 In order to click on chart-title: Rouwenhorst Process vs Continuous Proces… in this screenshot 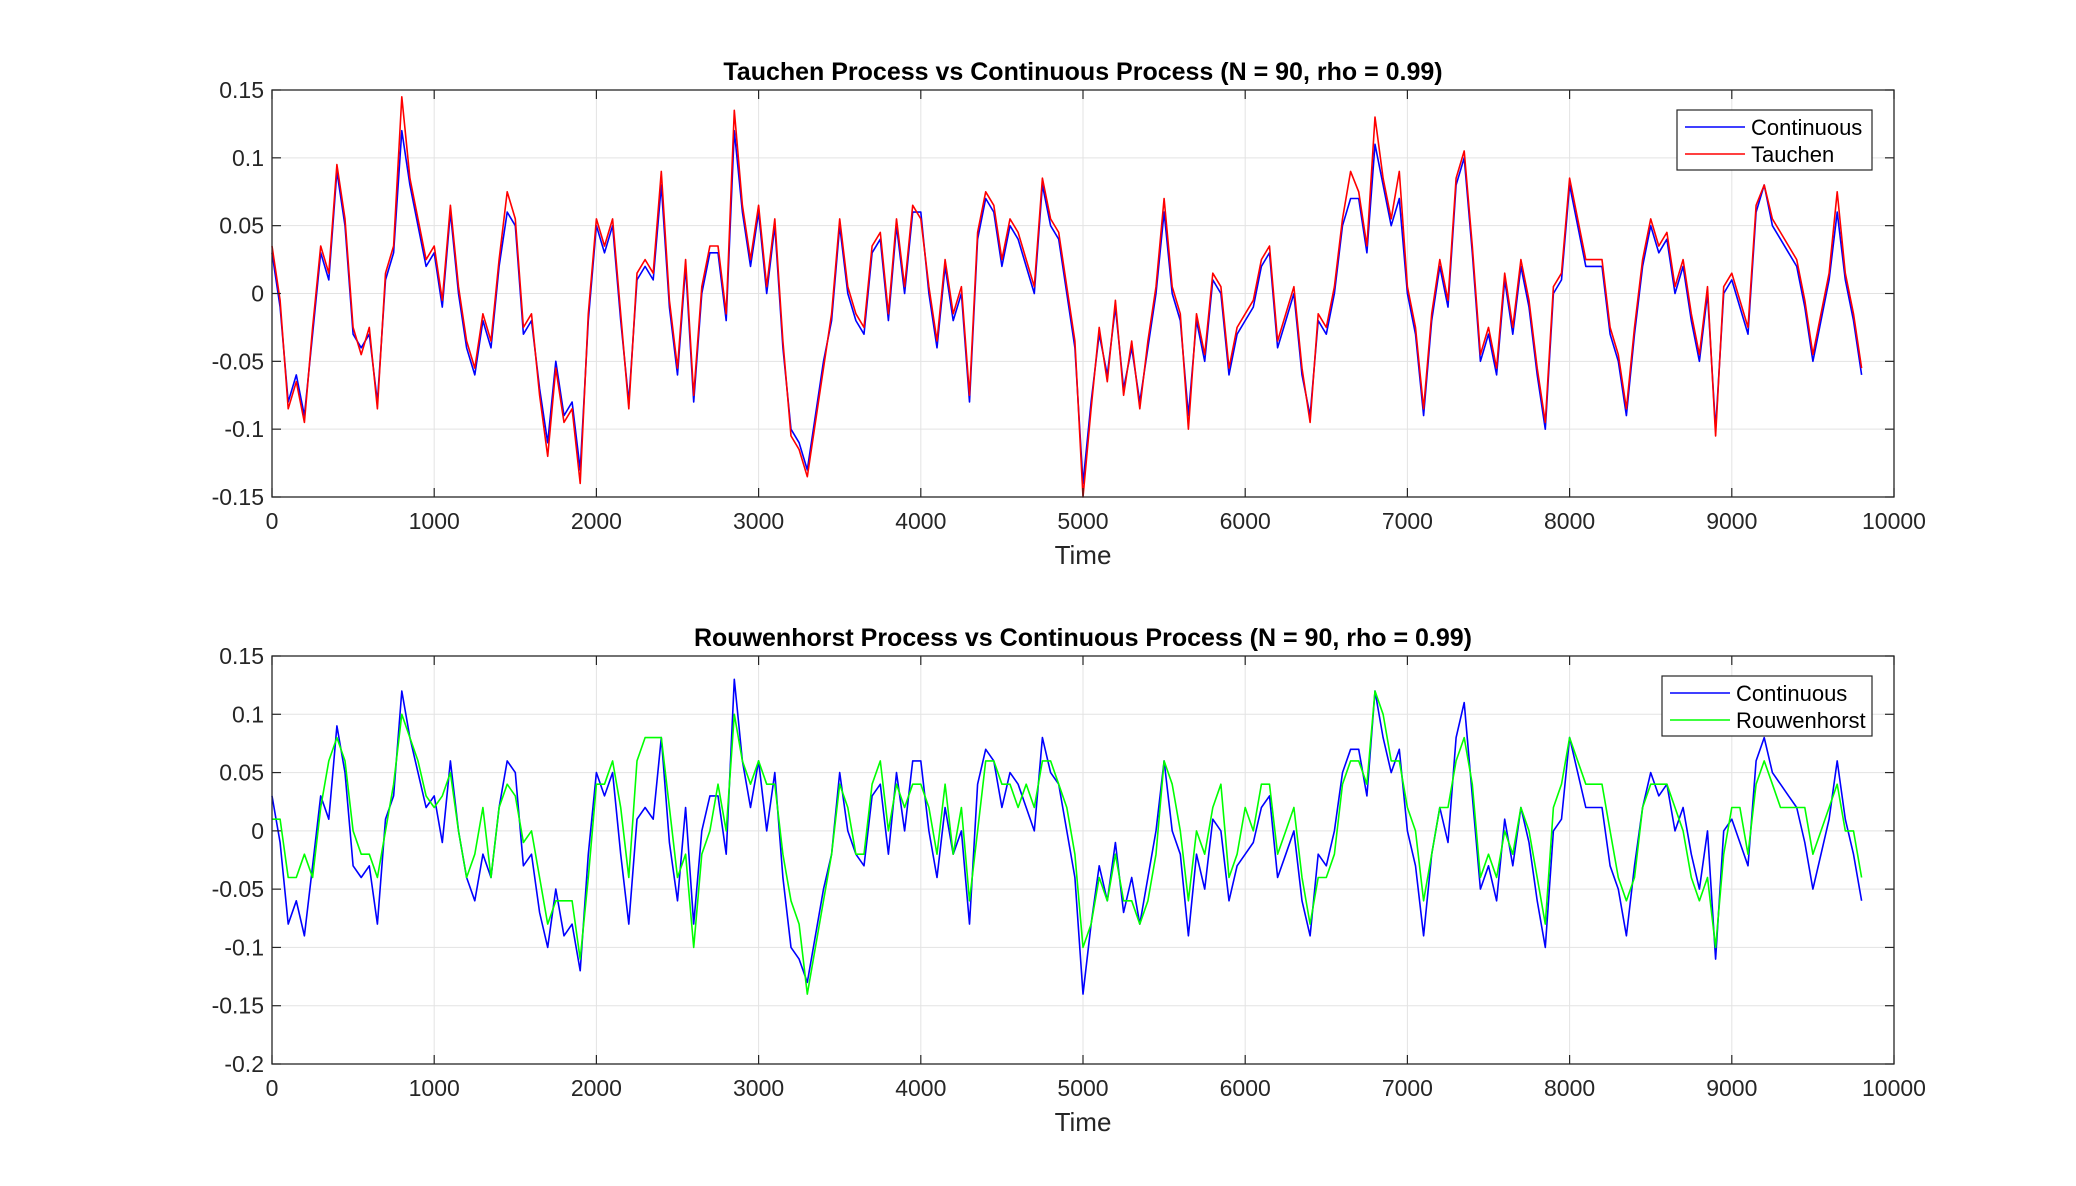, I will do `click(1083, 638)`.